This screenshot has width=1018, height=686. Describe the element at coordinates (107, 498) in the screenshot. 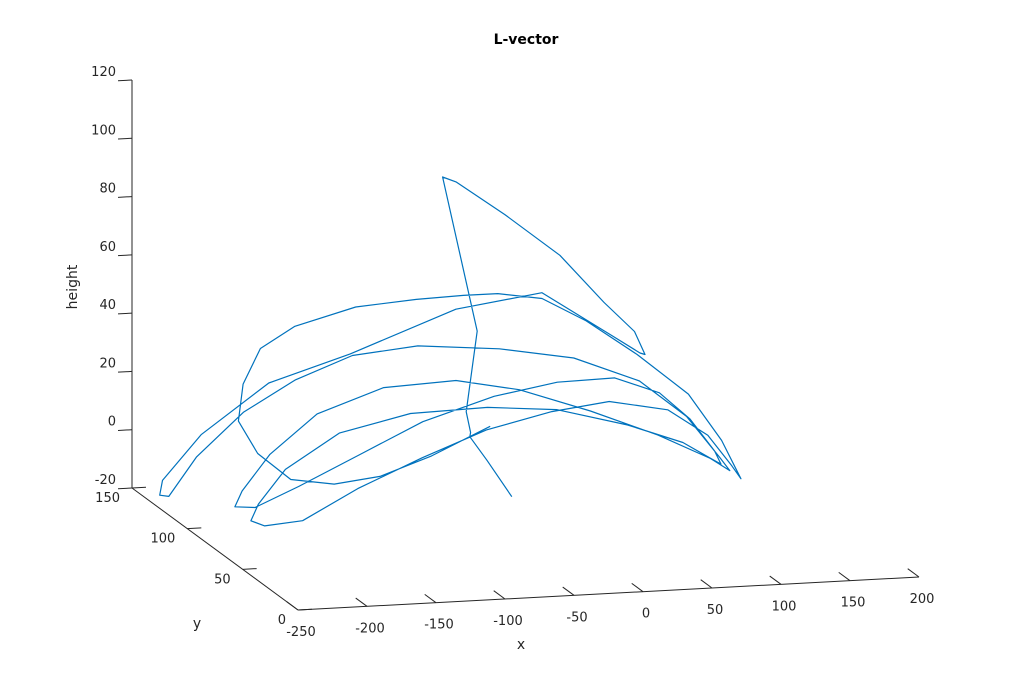

I see `y-tick-label: 150` at that location.